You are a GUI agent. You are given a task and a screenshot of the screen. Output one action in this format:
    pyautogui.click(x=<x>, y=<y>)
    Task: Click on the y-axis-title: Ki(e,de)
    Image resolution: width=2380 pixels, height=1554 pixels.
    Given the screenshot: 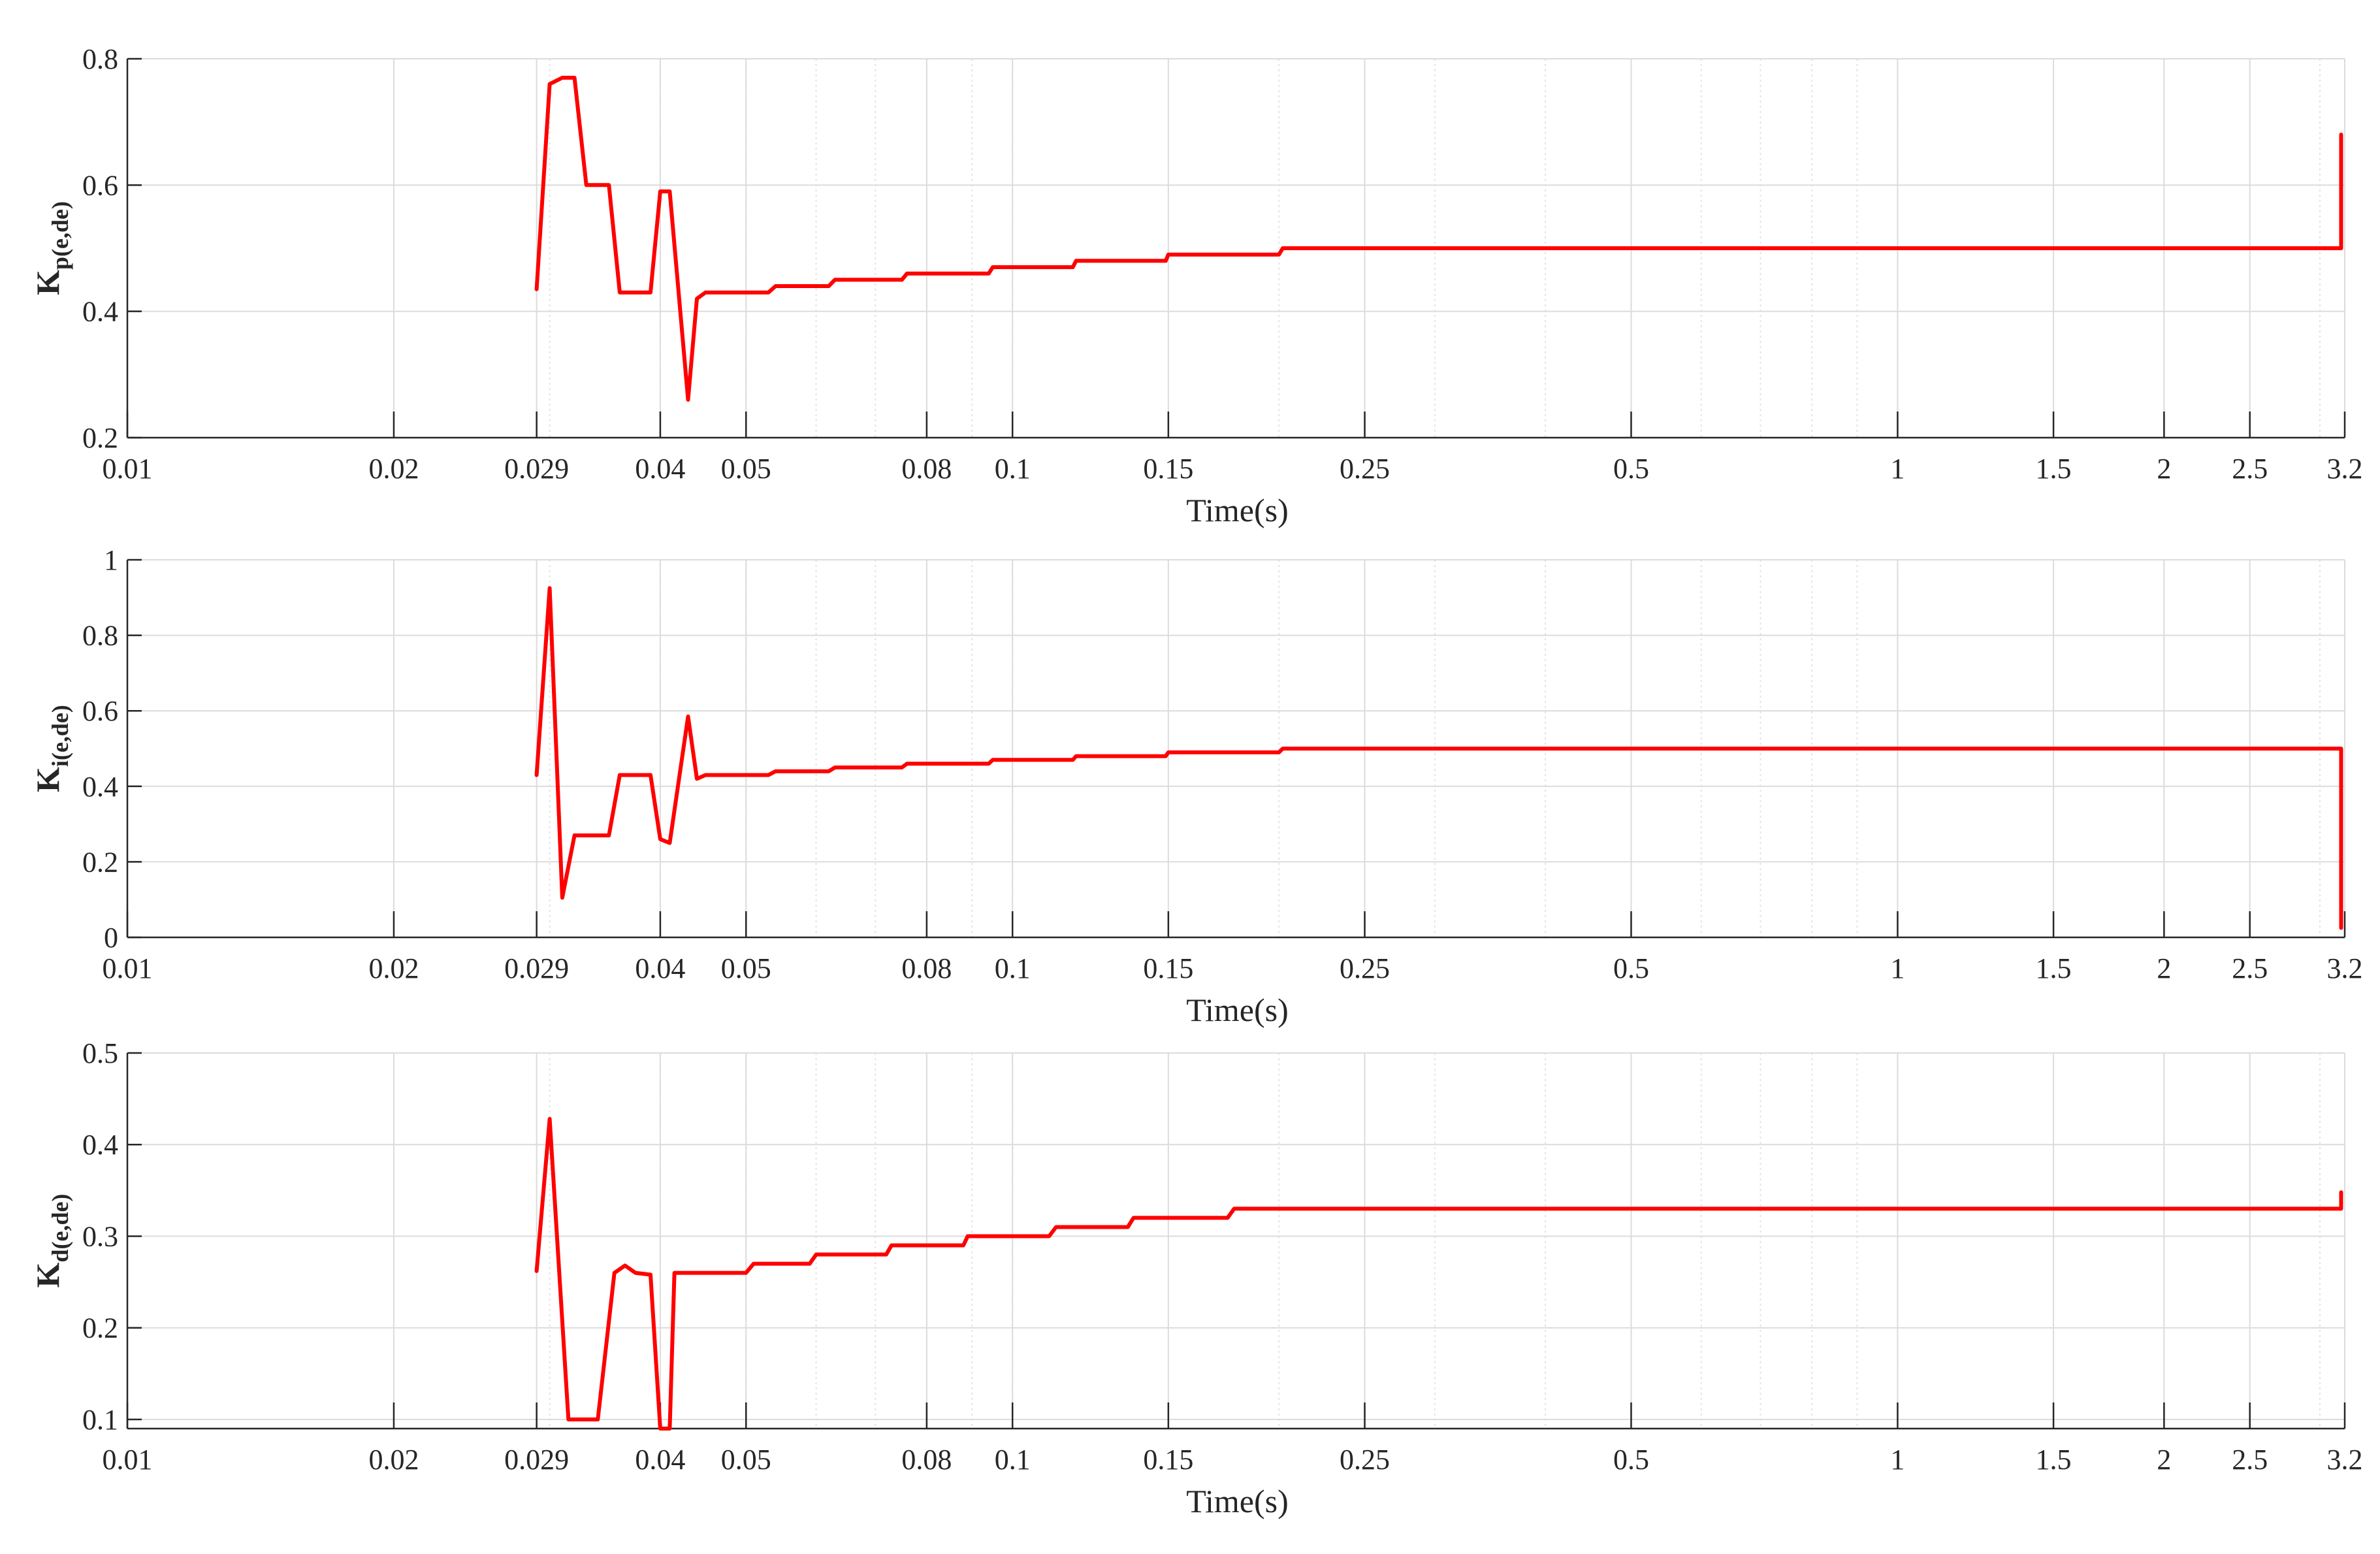 What is the action you would take?
    pyautogui.click(x=51, y=748)
    